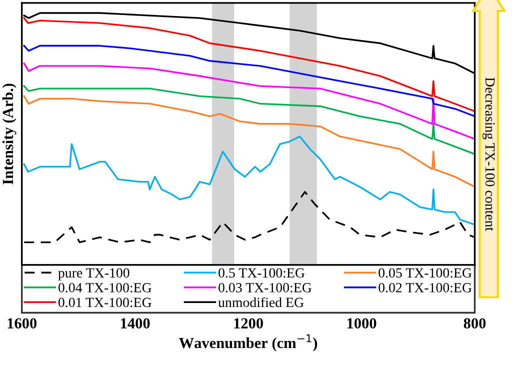 The width and height of the screenshot is (520, 367). Describe the element at coordinates (248, 343) in the screenshot. I see `x-axis-title: Wavenumber (cm$^{−1}$)` at that location.